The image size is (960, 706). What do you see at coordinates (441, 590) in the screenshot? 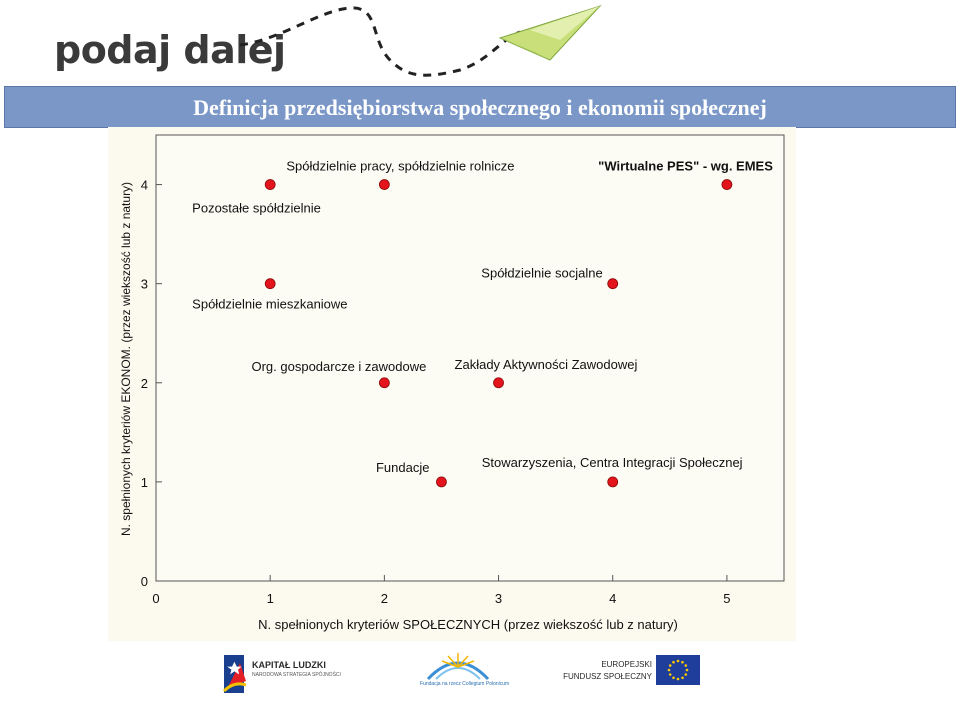
I see `x-ticks: 0 1 2 3 4 5` at bounding box center [441, 590].